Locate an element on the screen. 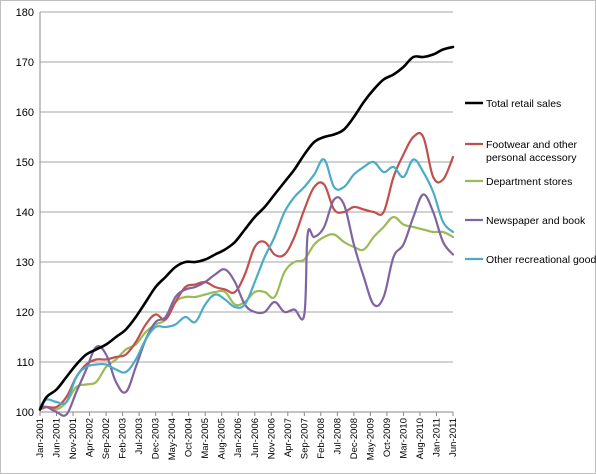 The width and height of the screenshot is (596, 474). legend-label: Total retail sales is located at coordinates (523, 104).